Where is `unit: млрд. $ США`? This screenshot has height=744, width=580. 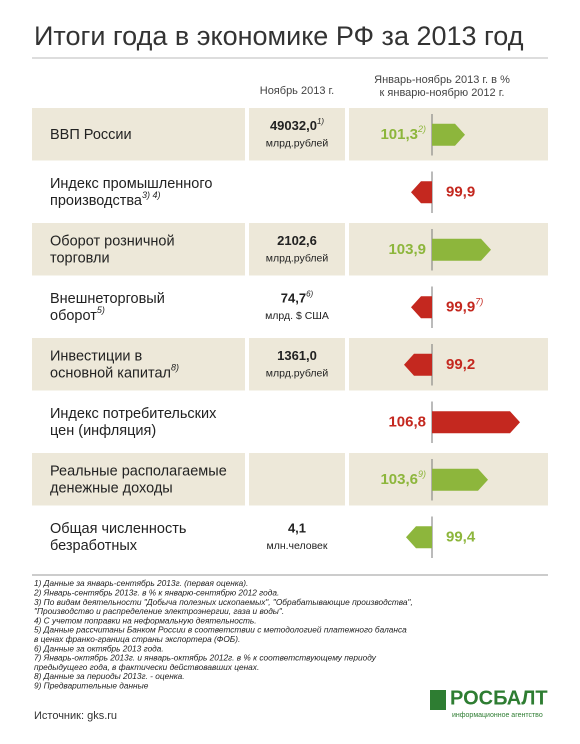 unit: млрд. $ США is located at coordinates (297, 316).